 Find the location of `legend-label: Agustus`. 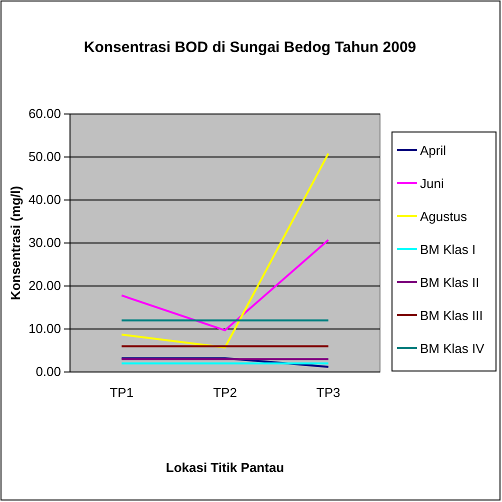

legend-label: Agustus is located at coordinates (444, 216).